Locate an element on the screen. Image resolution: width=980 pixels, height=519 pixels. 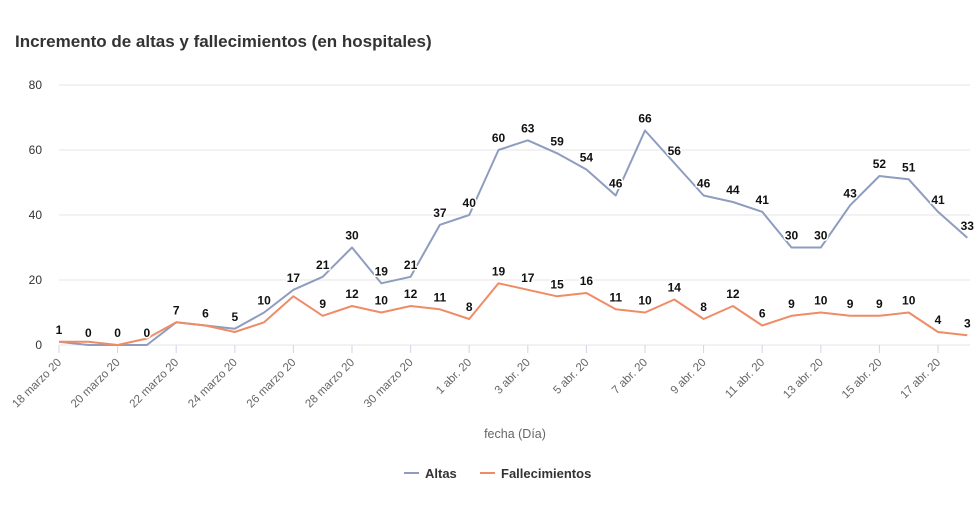
altas-data-label: 19 is located at coordinates (382, 271).